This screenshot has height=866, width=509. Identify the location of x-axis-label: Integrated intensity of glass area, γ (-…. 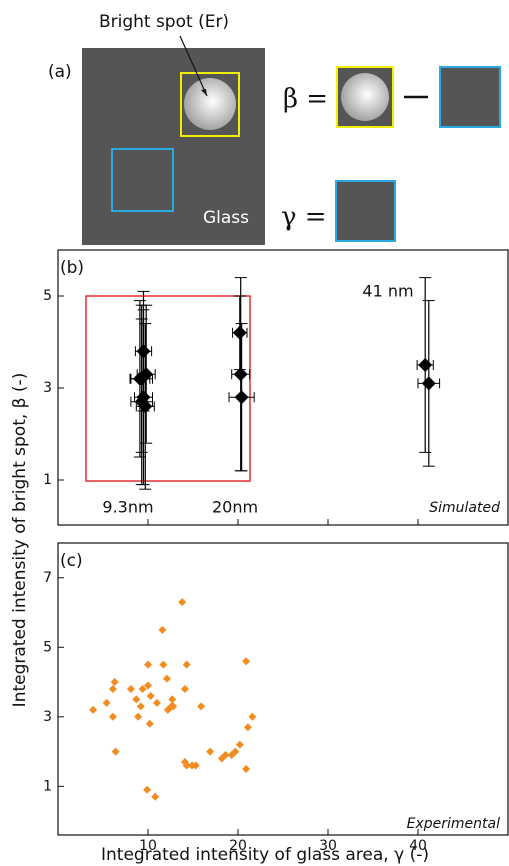
(265, 855).